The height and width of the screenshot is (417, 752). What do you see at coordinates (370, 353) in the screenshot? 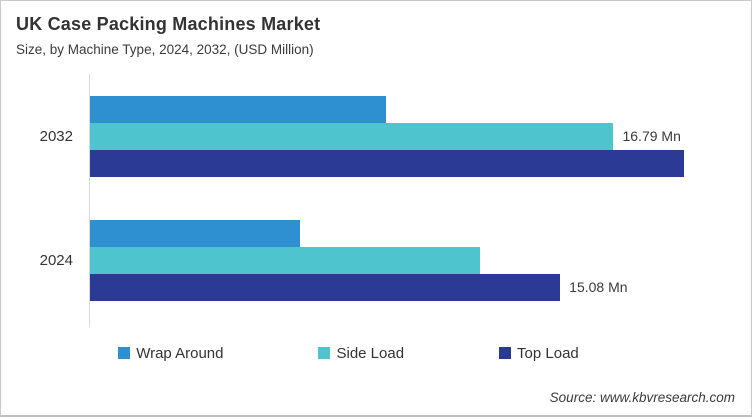
I see `legend-label-side-load: Side Load` at bounding box center [370, 353].